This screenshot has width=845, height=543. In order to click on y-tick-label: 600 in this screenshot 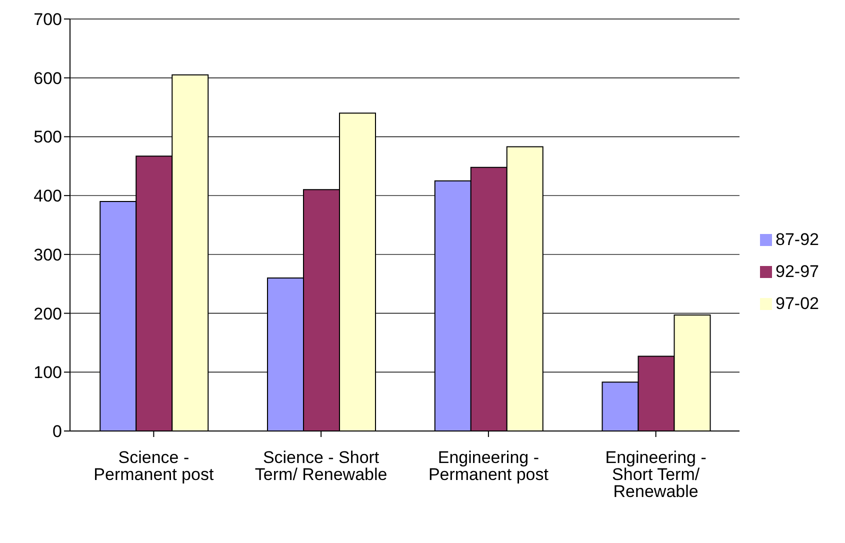, I will do `click(48, 78)`.